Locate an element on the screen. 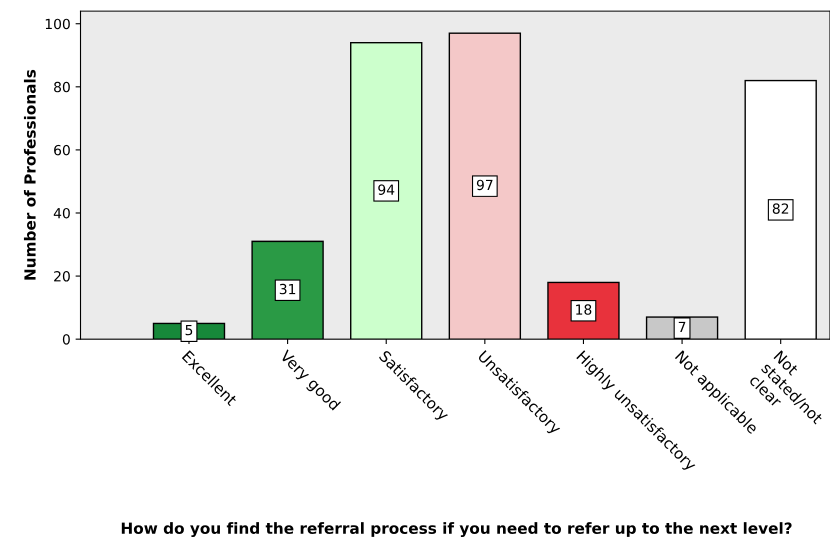  data-label: 5 is located at coordinates (189, 330).